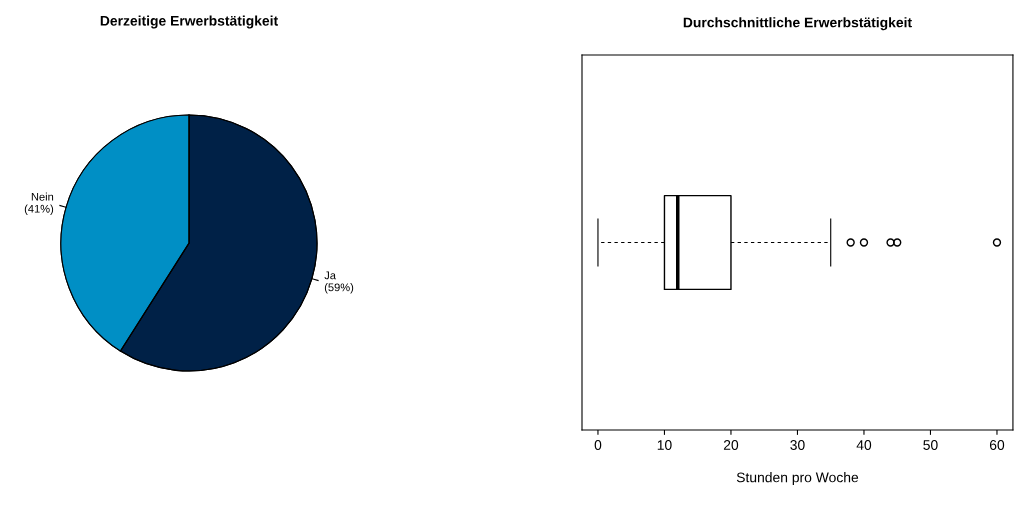 This screenshot has width=1017, height=518. What do you see at coordinates (598, 445) in the screenshot?
I see `x-tick-label: 0` at bounding box center [598, 445].